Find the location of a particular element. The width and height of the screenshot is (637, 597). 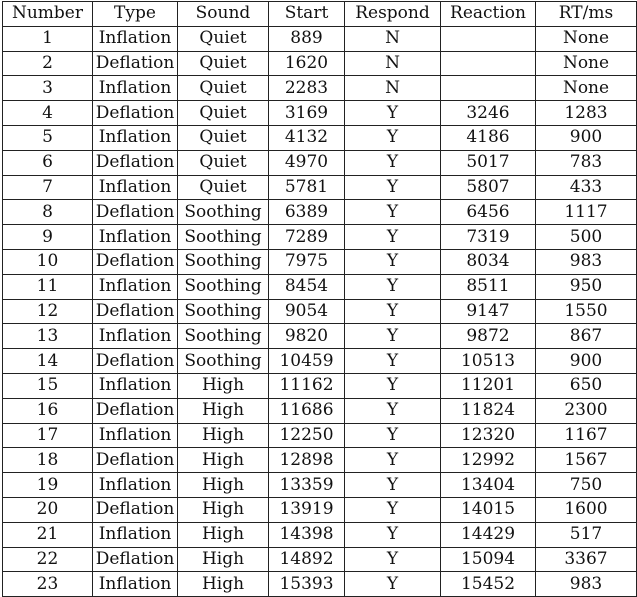

cell-number: 8 is located at coordinates (47, 212).